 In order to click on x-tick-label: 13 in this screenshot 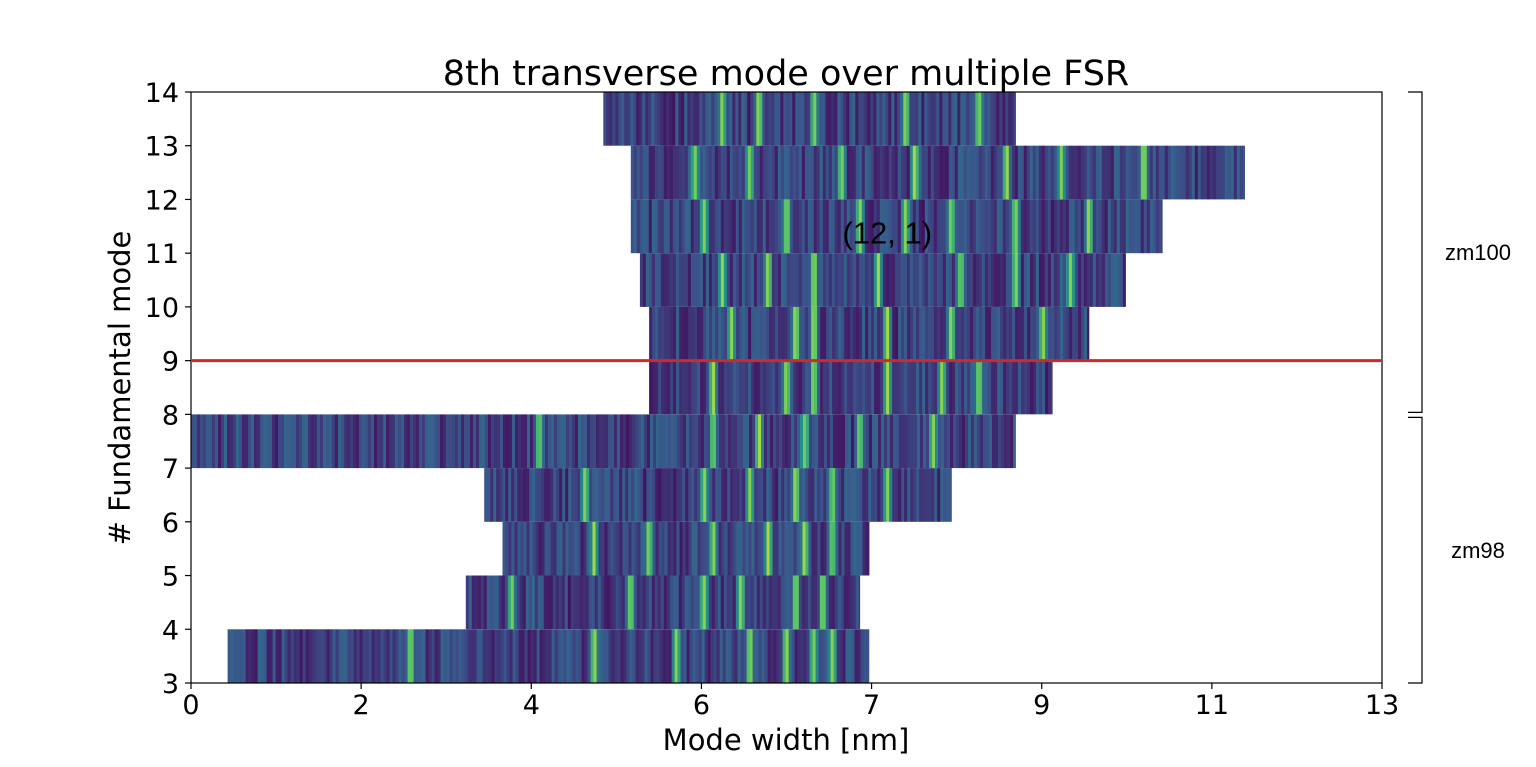, I will do `click(1382, 705)`.